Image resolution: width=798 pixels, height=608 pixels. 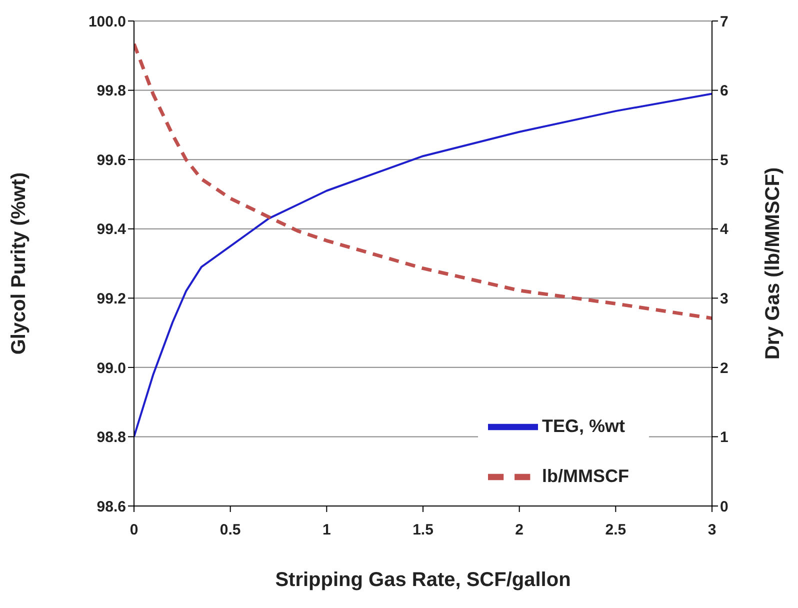 What do you see at coordinates (724, 437) in the screenshot?
I see `y2-tick-label: 1` at bounding box center [724, 437].